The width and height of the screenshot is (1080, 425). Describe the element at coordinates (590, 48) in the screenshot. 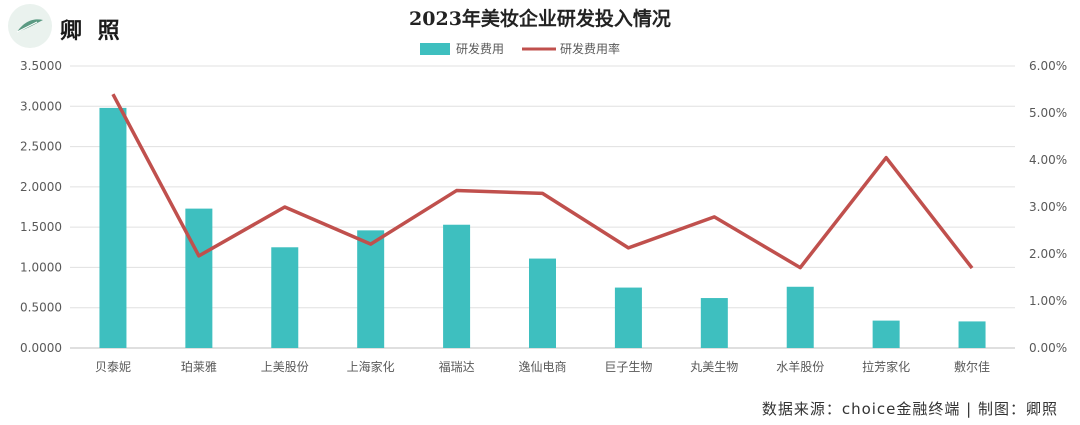

I see `legend-line-label: 研发费用率` at that location.